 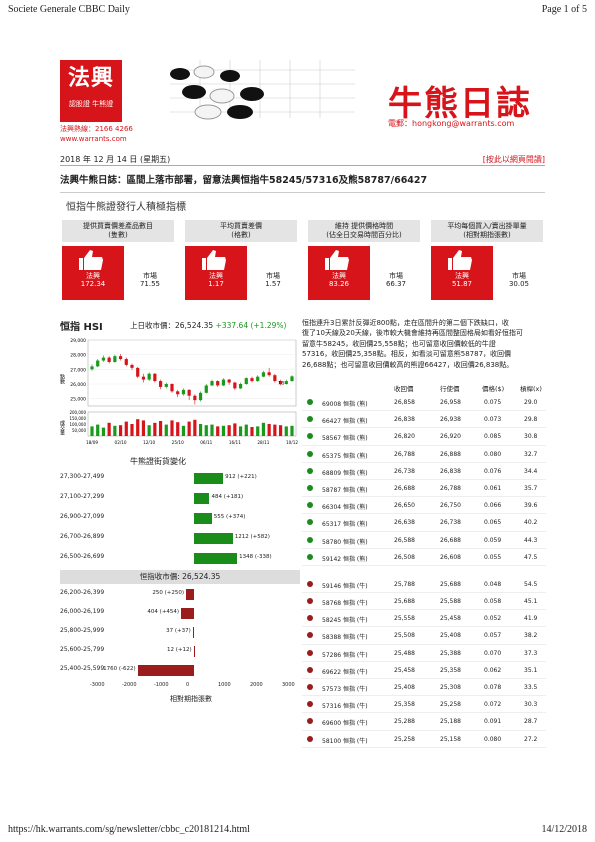 I want to click on cell-strike: 25,588, so click(x=450, y=602).